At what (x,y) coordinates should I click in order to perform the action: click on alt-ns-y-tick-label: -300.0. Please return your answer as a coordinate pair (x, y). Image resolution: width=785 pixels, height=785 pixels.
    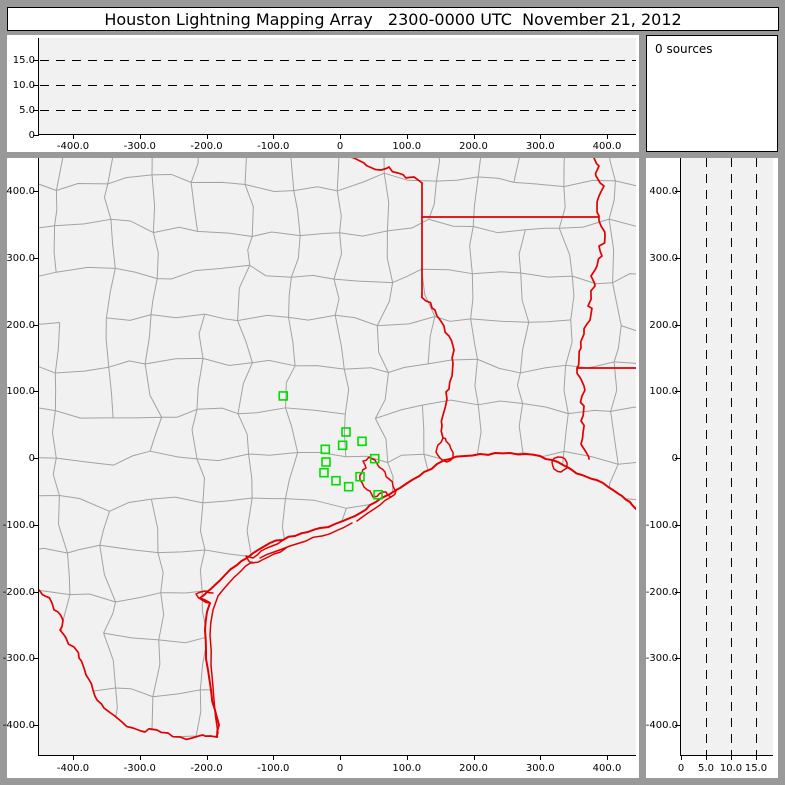
    Looking at the image, I should click on (661, 659).